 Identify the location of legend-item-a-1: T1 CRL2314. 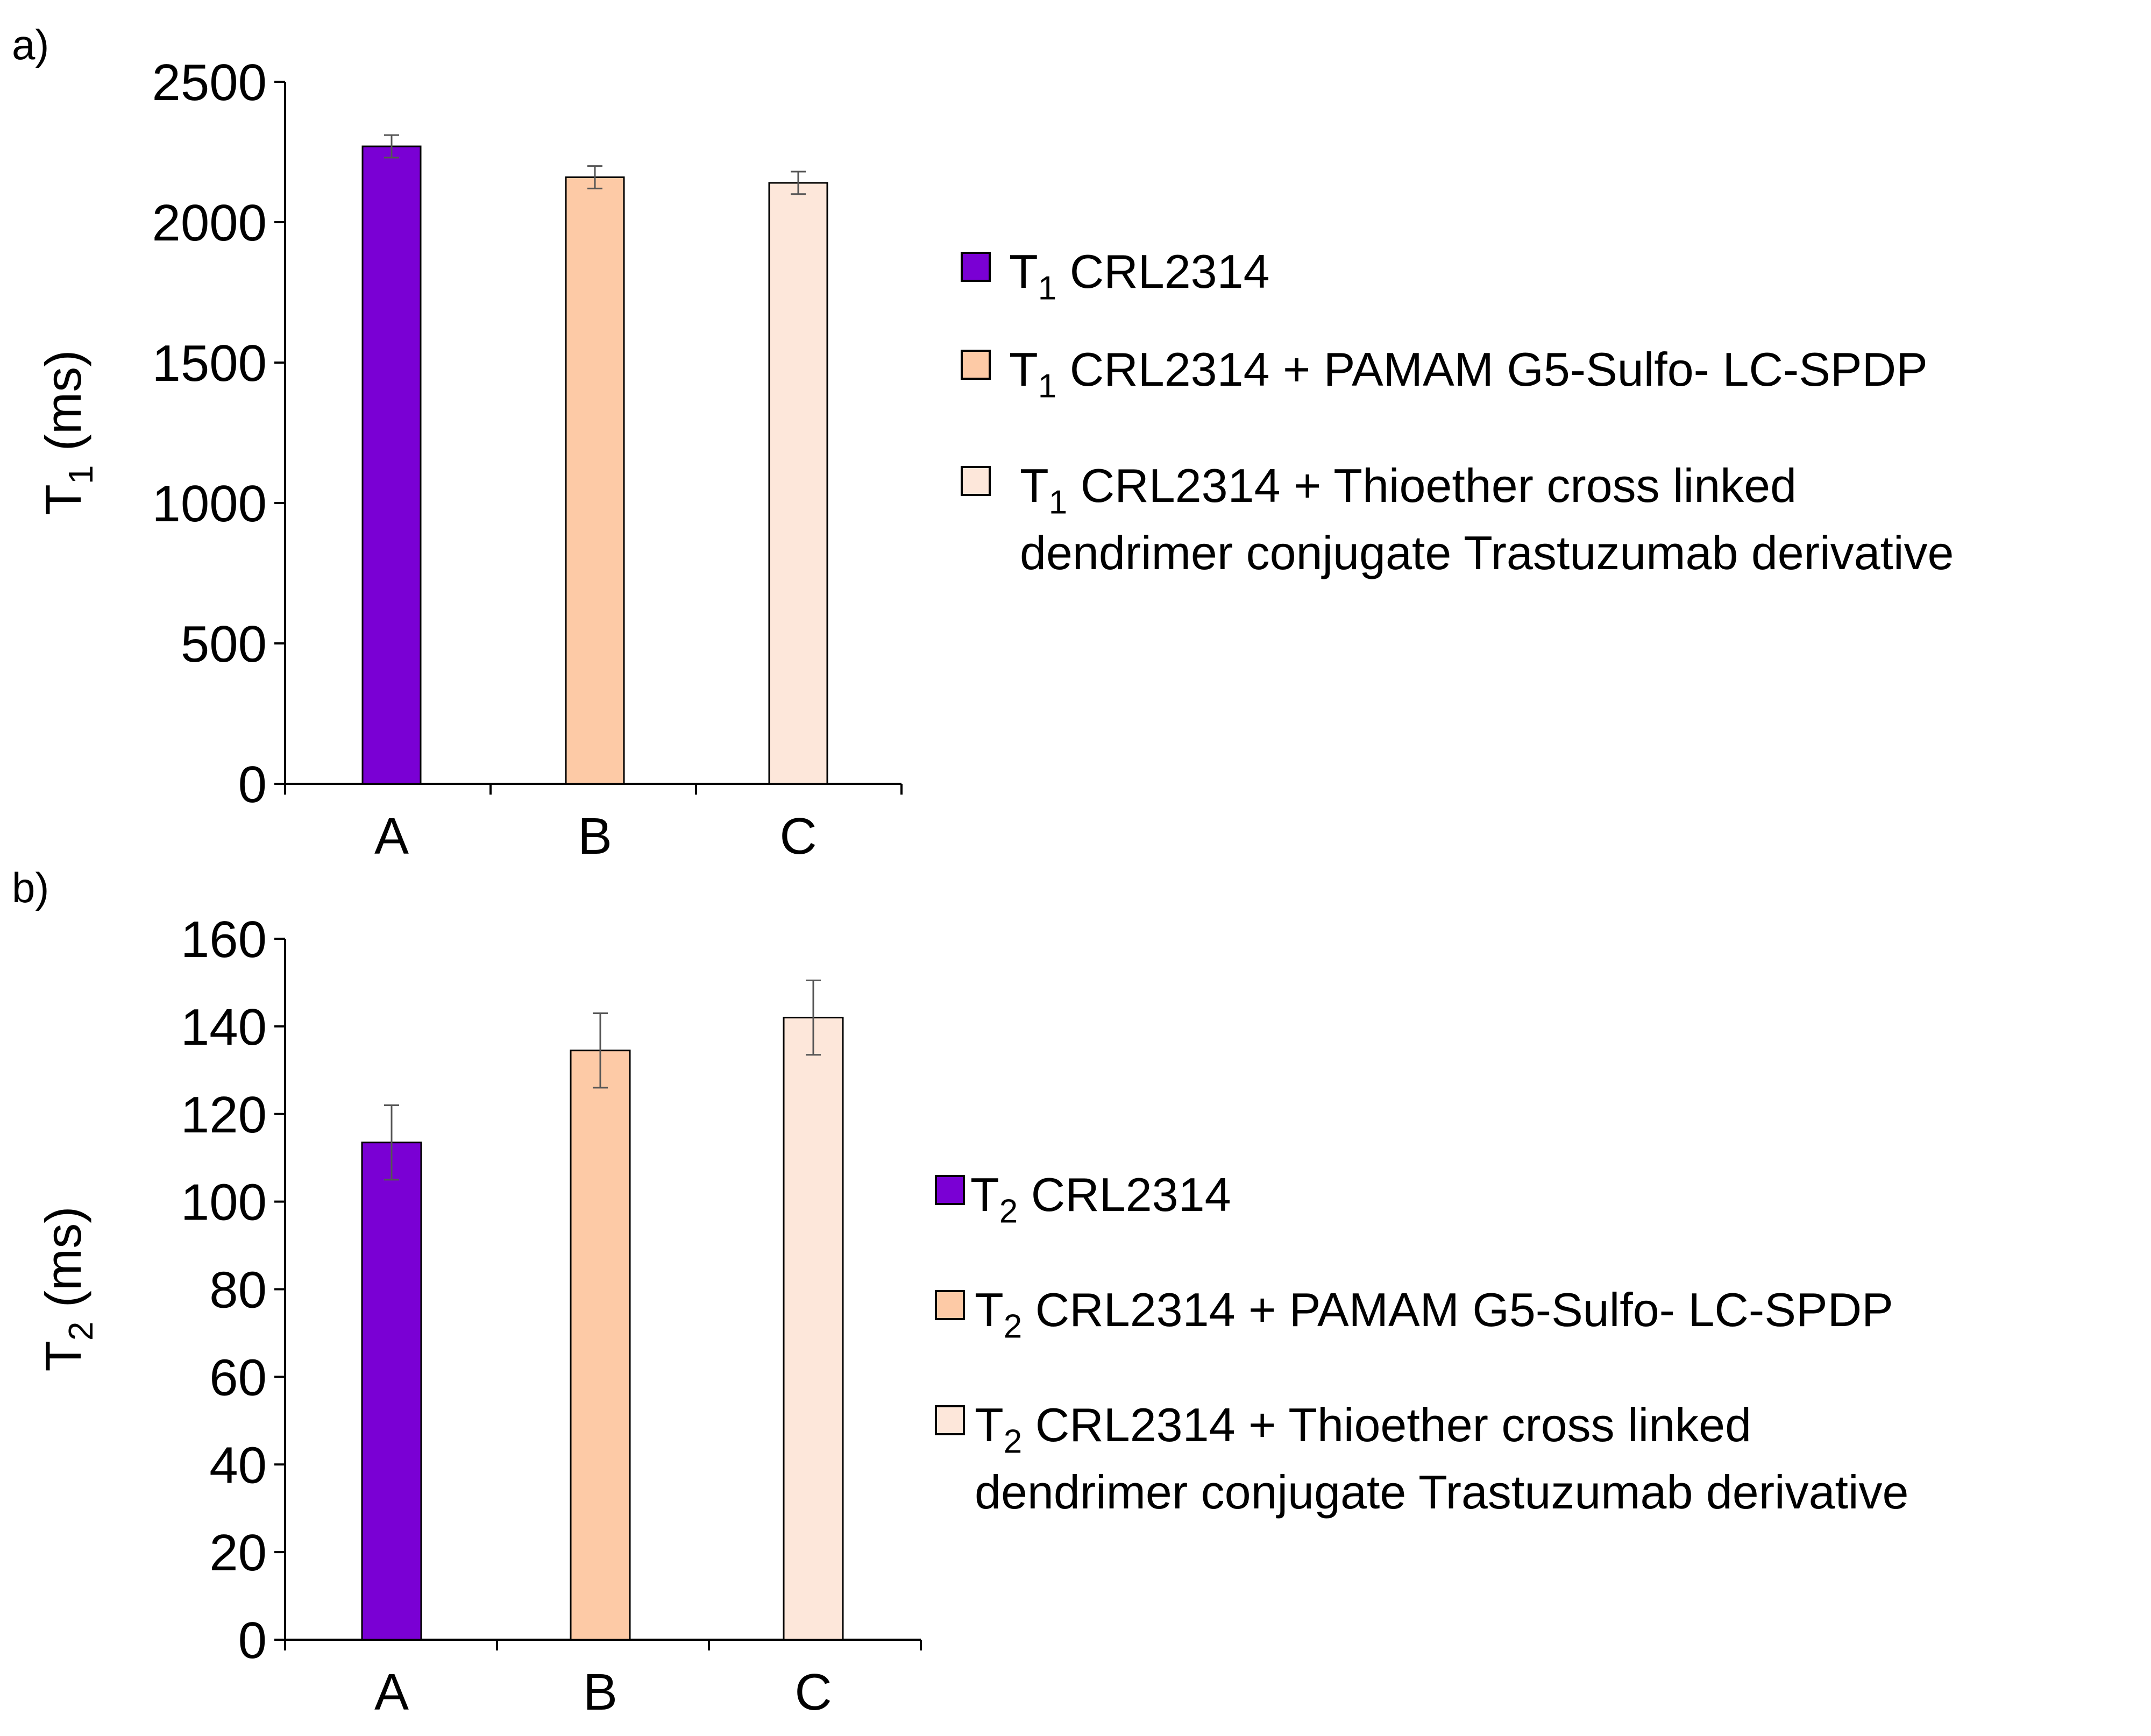
(1116, 275).